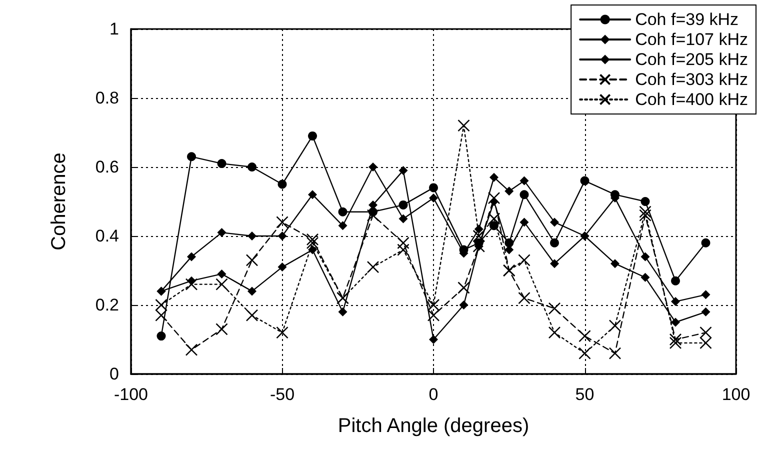 This screenshot has height=460, width=761. What do you see at coordinates (282, 394) in the screenshot?
I see `x-tick-label: -50` at bounding box center [282, 394].